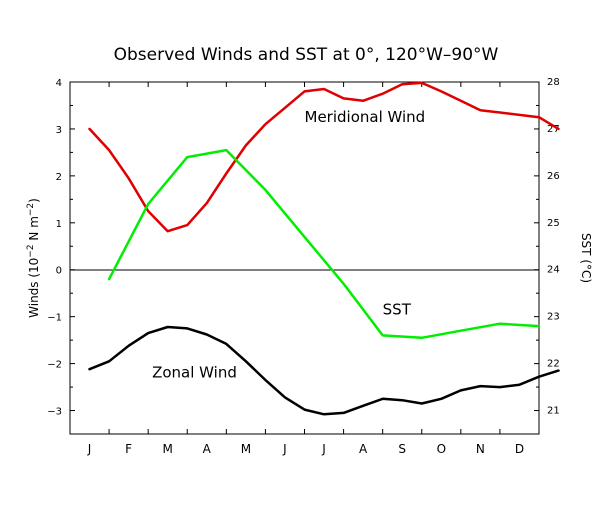 Image resolution: width=599 pixels, height=517 pixels. I want to click on right-tick-label: 21, so click(553, 411).